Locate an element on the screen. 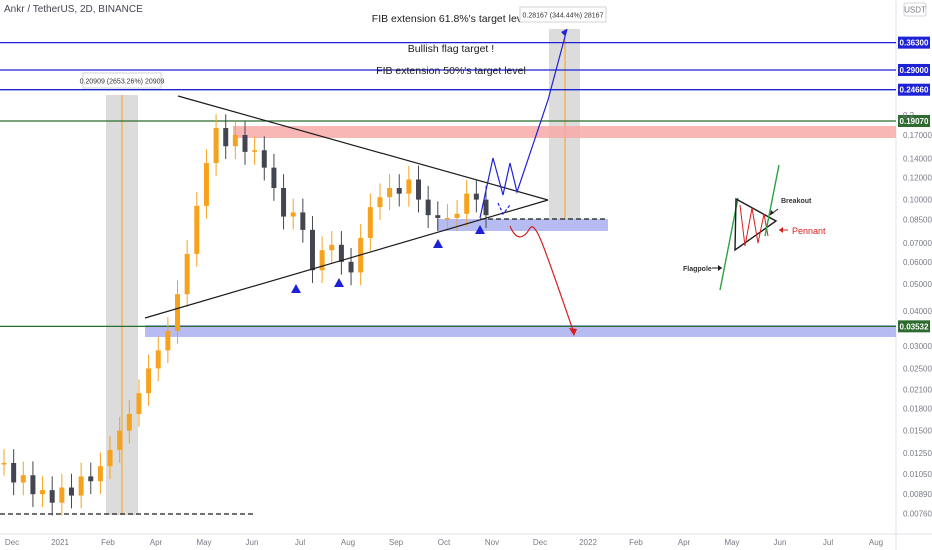 The image size is (932, 550). flagpole-line is located at coordinates (729, 244).